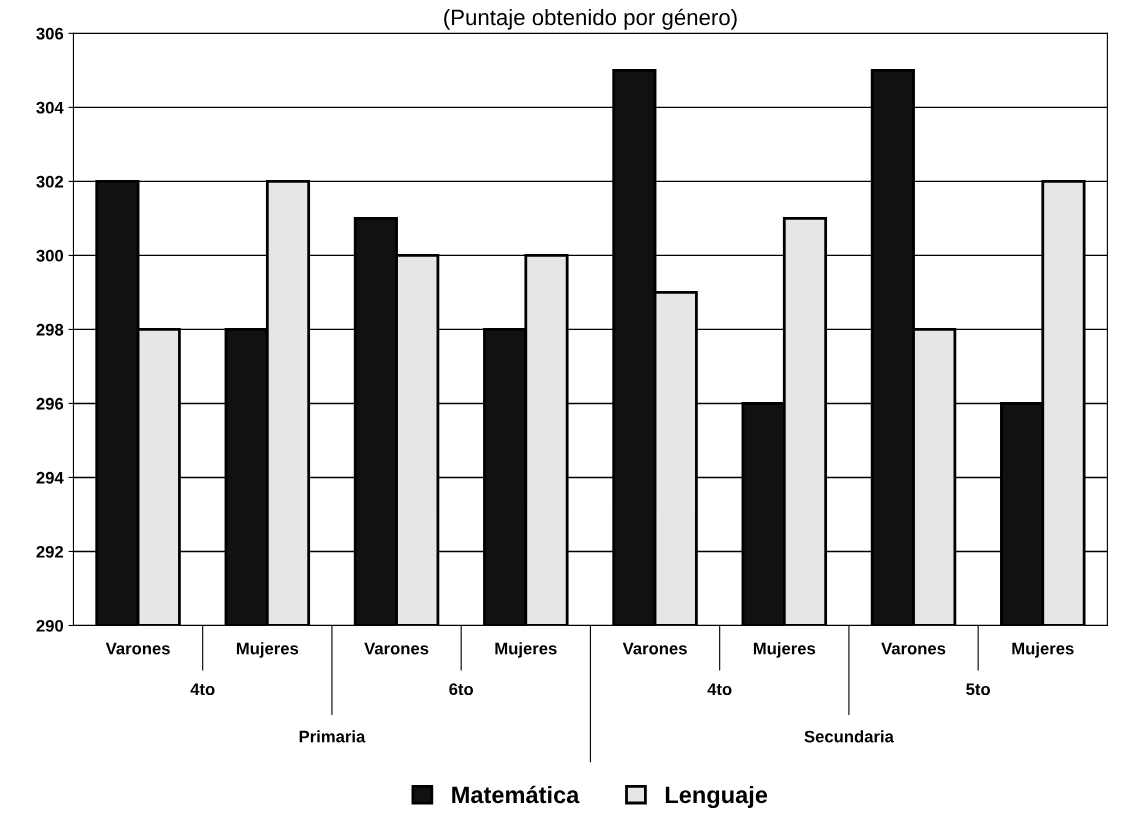 The width and height of the screenshot is (1130, 834). What do you see at coordinates (50, 551) in the screenshot?
I see `y-tick-label: 292` at bounding box center [50, 551].